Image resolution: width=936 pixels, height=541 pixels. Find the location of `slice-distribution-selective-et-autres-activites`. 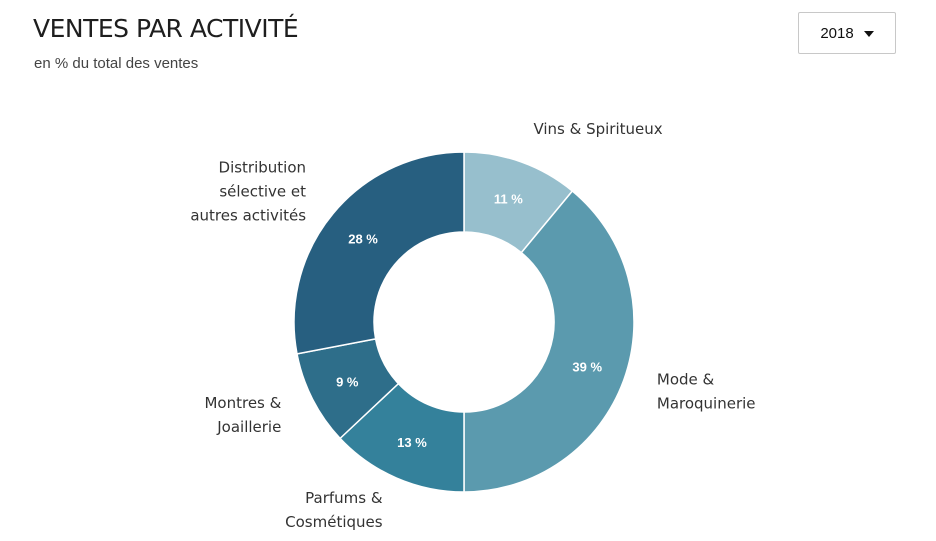

slice-distribution-selective-et-autres-activites is located at coordinates (379, 253).